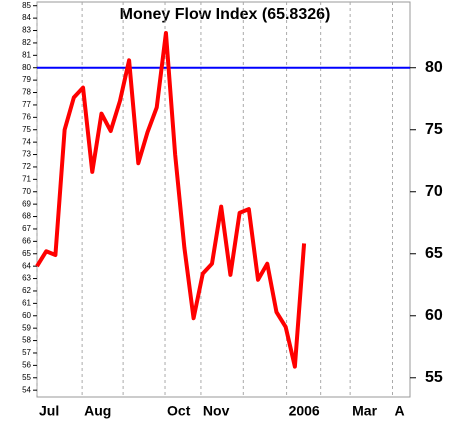 The width and height of the screenshot is (449, 424). Describe the element at coordinates (26, 265) in the screenshot. I see `y-tick-label: 64` at that location.